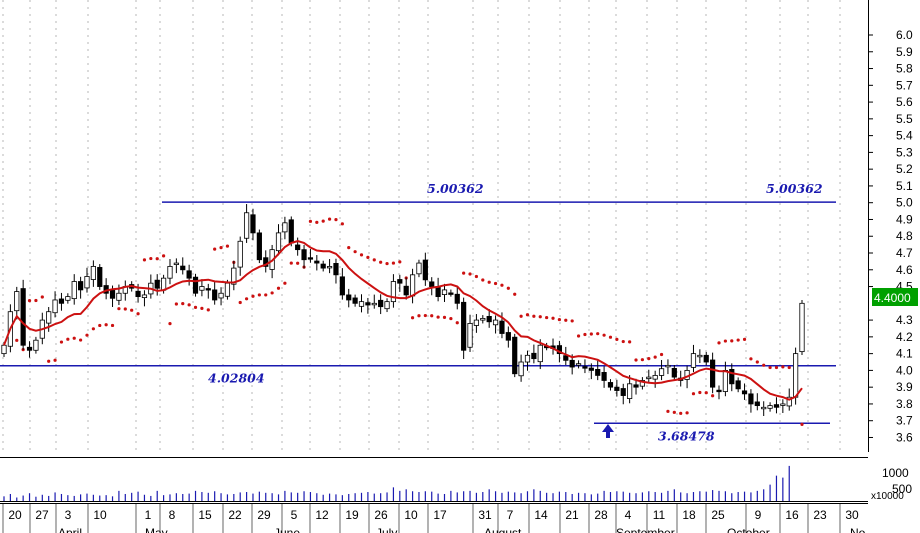 Image resolution: width=920 pixels, height=533 pixels. I want to click on last-price-box, so click(895, 297).